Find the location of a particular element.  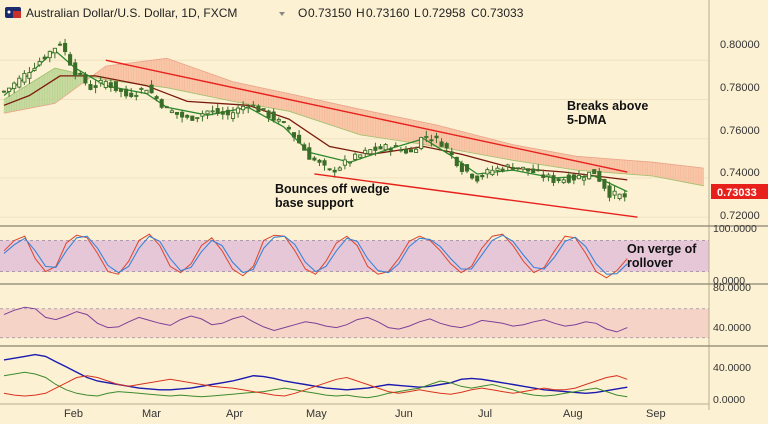

stoch-d-line is located at coordinates (315, 256).